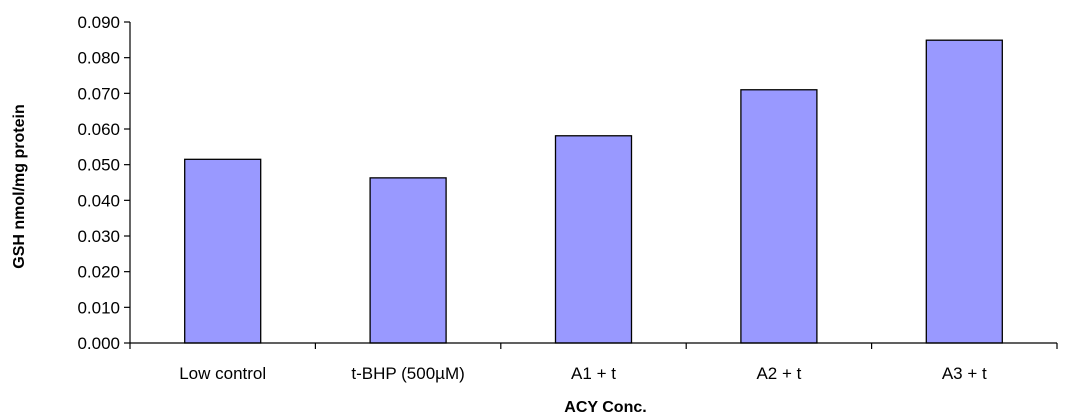  What do you see at coordinates (98, 307) in the screenshot?
I see `y-tick-label: 0.010` at bounding box center [98, 307].